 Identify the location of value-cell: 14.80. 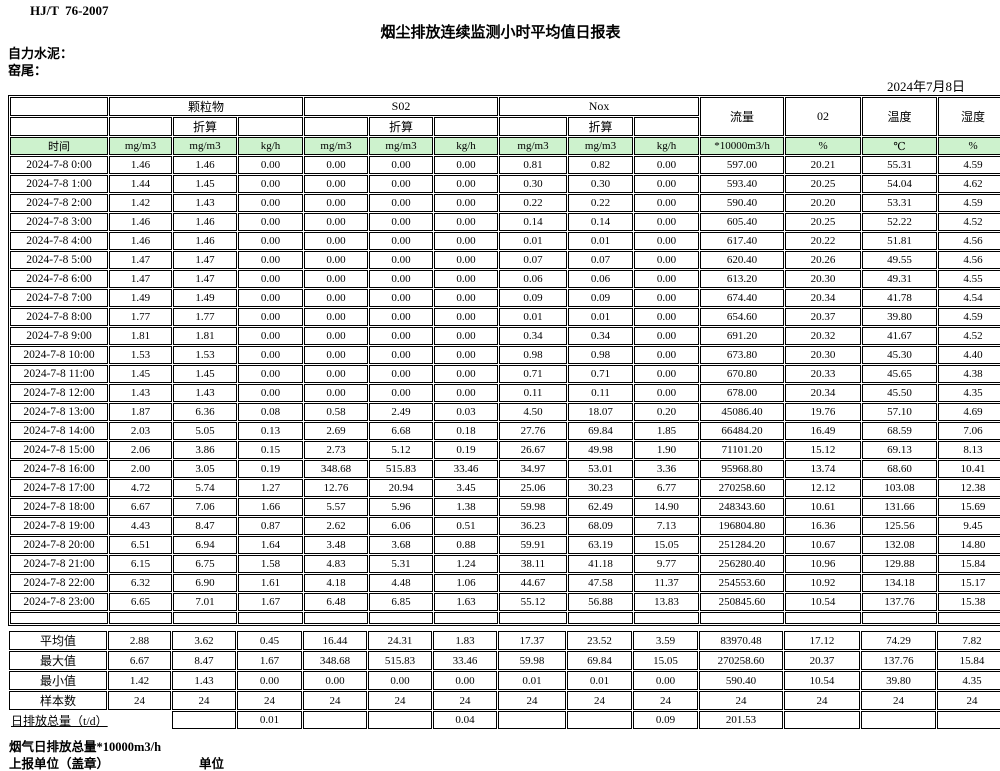
(969, 545).